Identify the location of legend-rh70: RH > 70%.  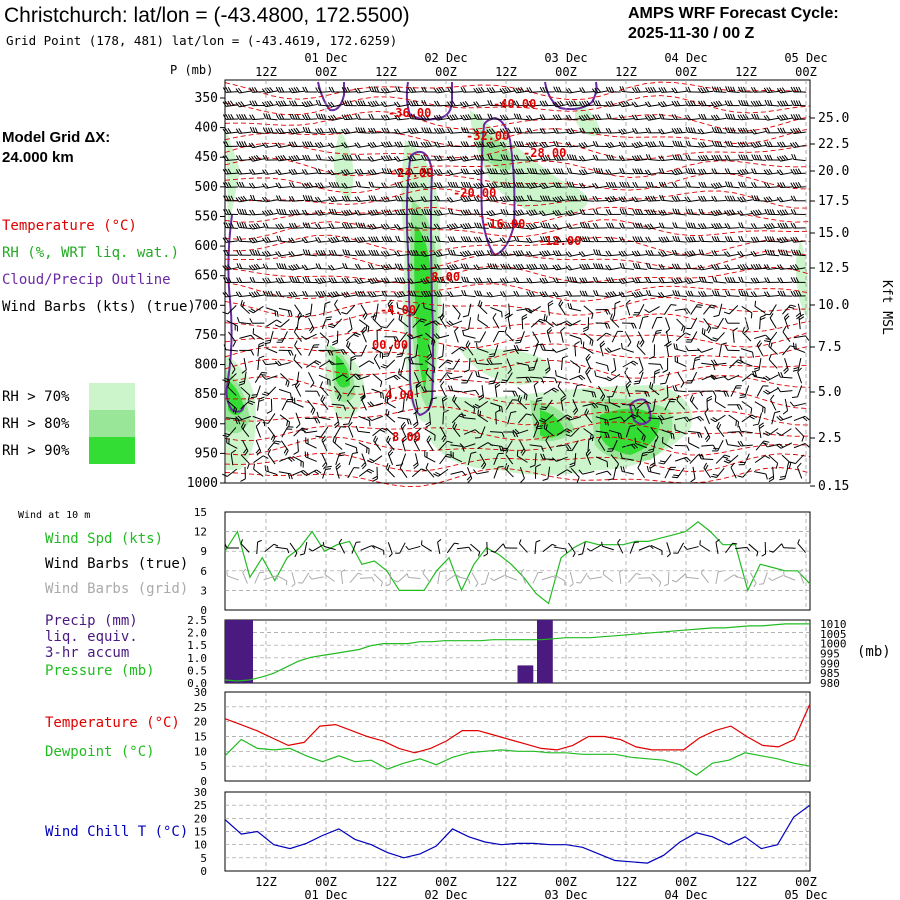
(36, 397).